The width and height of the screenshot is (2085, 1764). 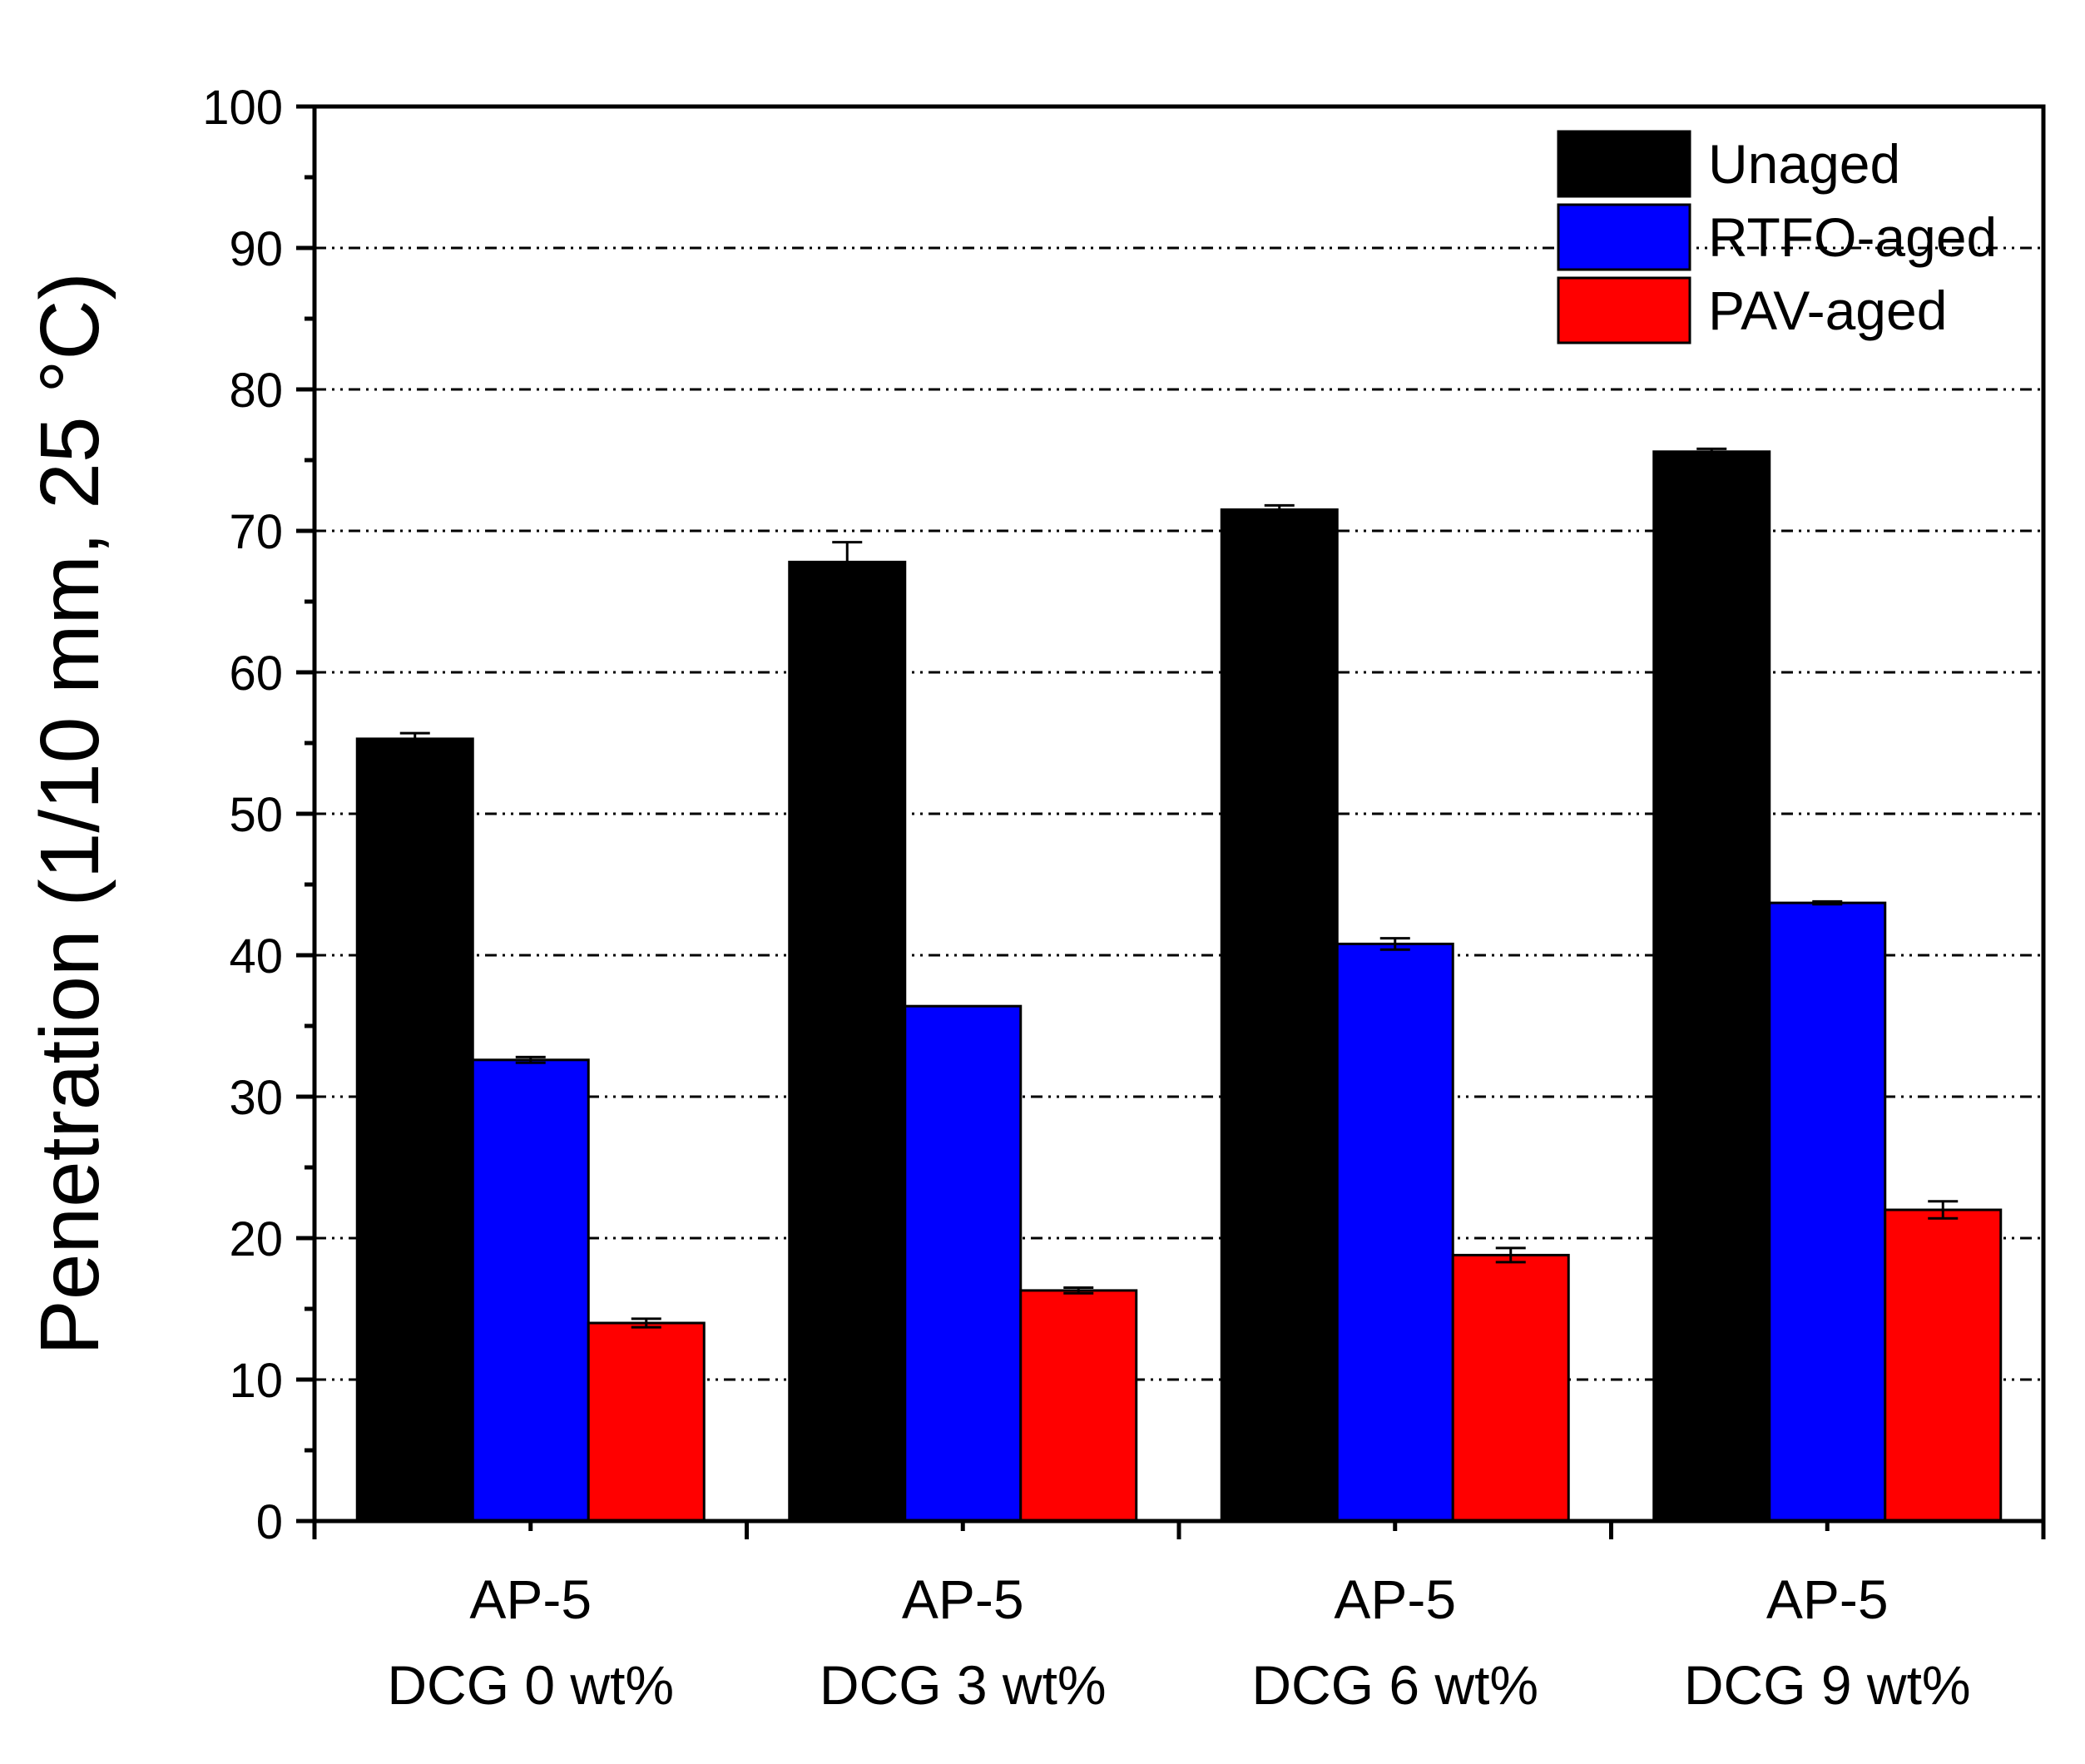 What do you see at coordinates (1624, 164) in the screenshot?
I see `legend-swatch-unaged` at bounding box center [1624, 164].